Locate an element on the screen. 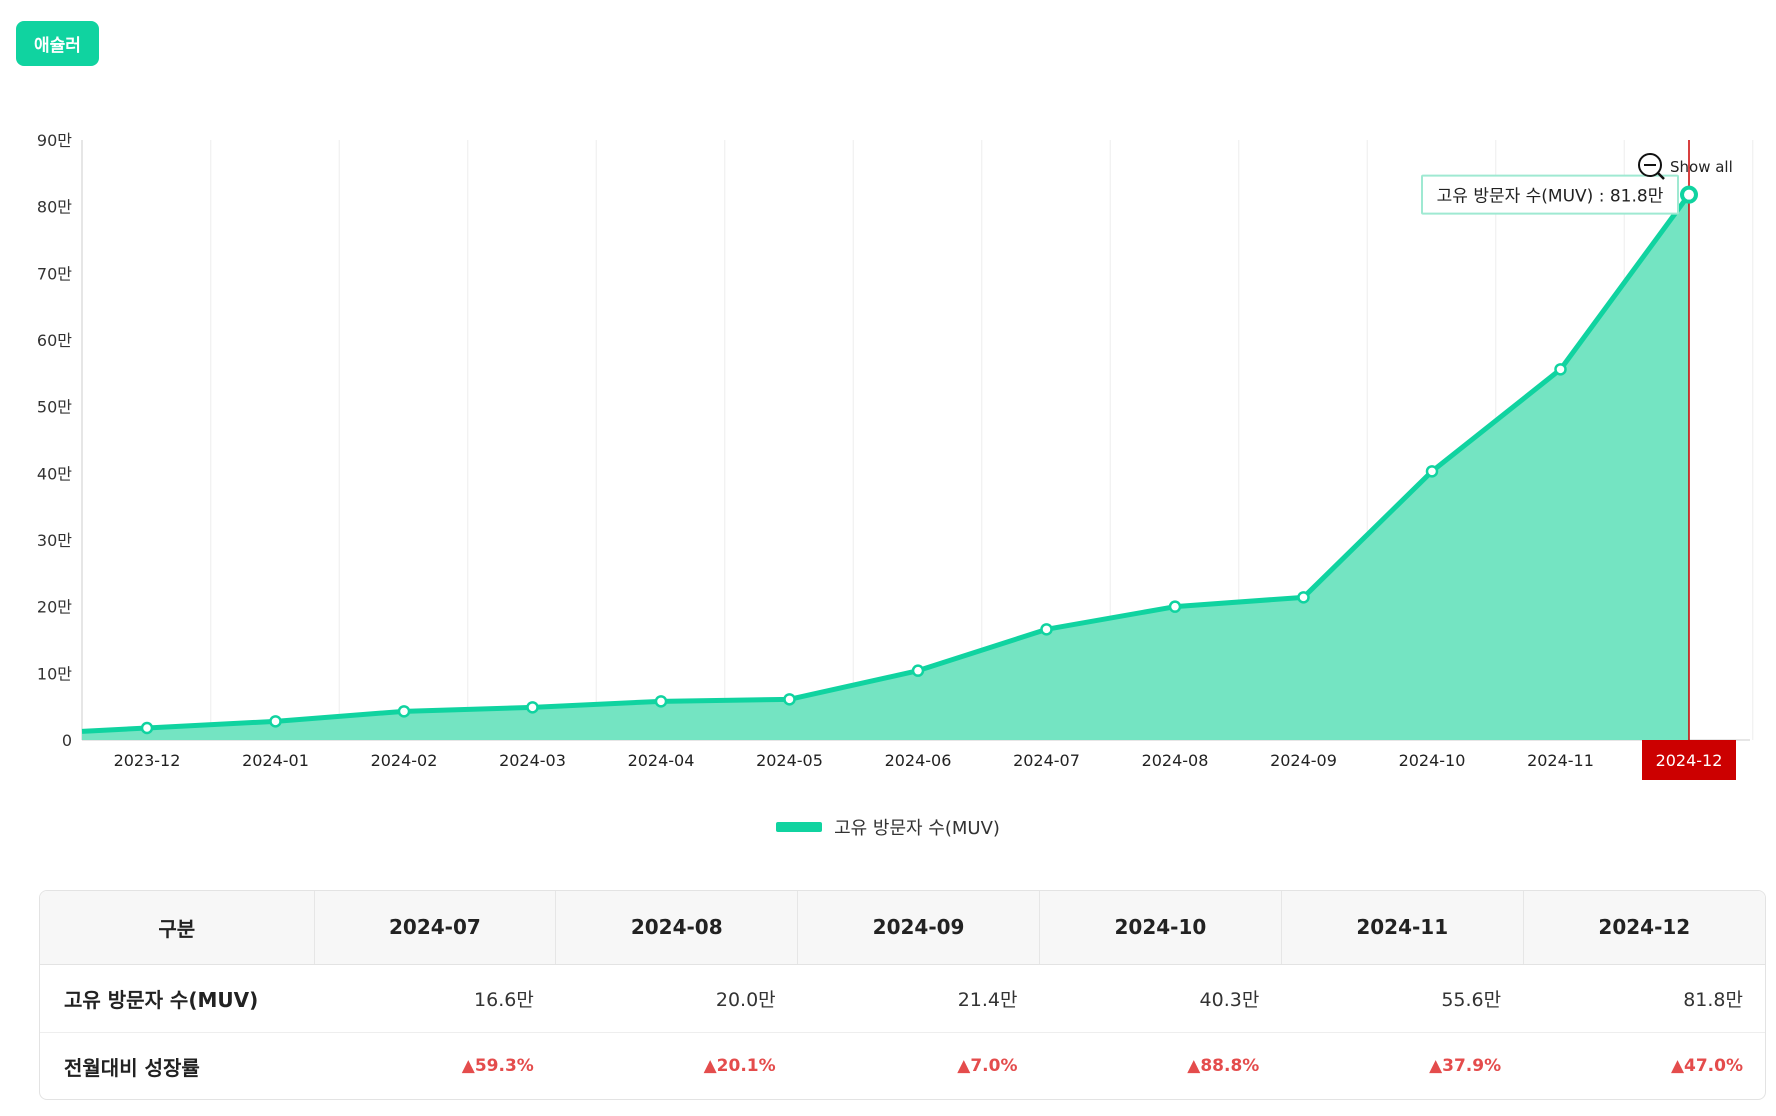 This screenshot has height=1116, width=1776. y-tick-label: 70만 is located at coordinates (54, 273).